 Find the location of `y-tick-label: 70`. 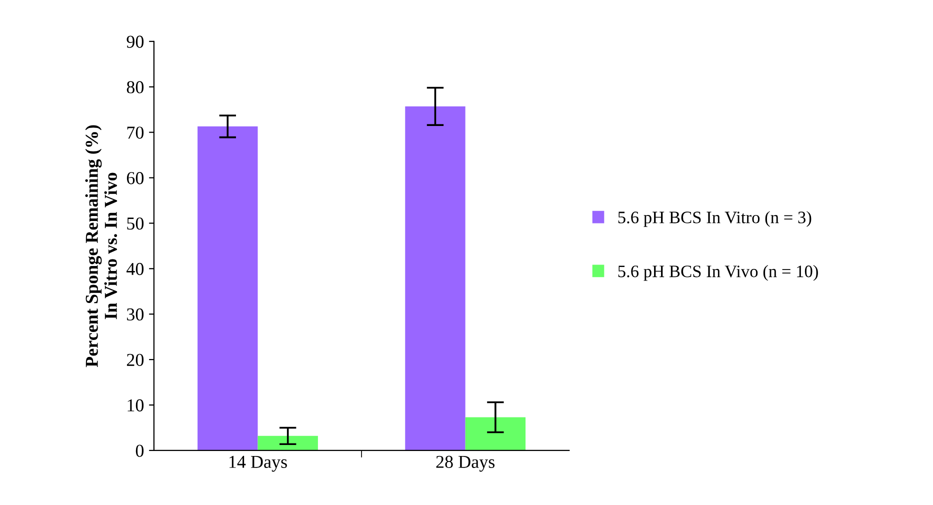

y-tick-label: 70 is located at coordinates (135, 132).